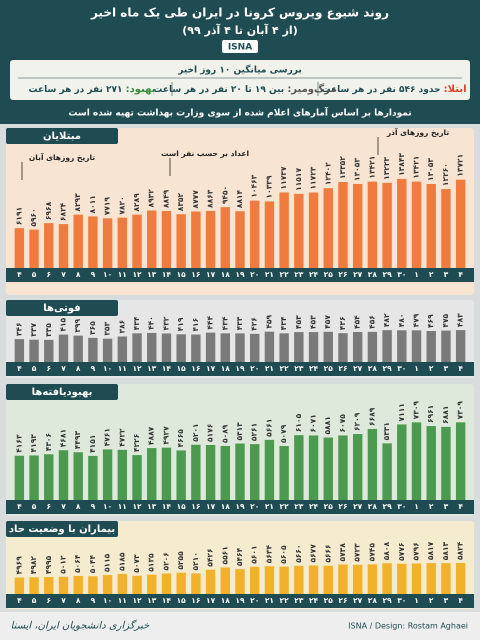 The image size is (480, 640). Describe the element at coordinates (240, 626) in the screenshot. I see `footer-bg` at that location.